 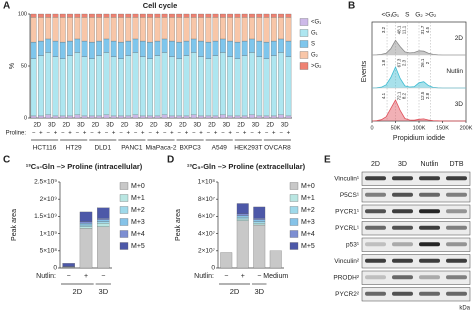 What do you see at coordinates (422, 62) in the screenshot?
I see `gate-percent: 26.1` at bounding box center [422, 62].